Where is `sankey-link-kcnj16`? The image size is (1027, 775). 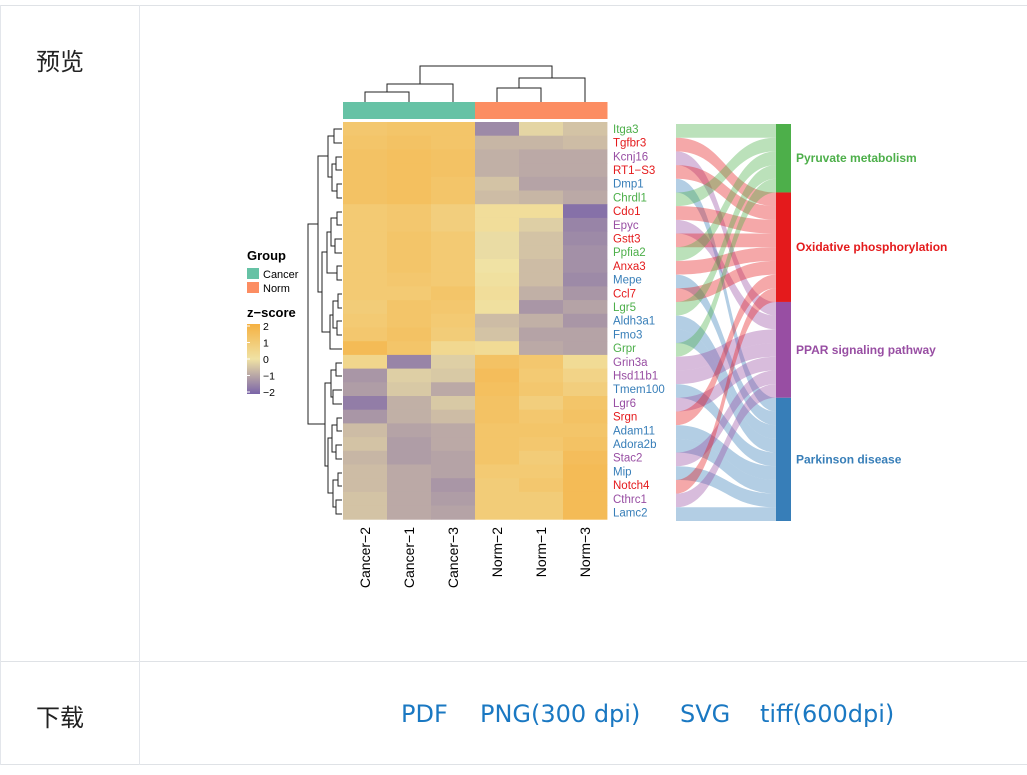
sankey-link-kcnj16 is located at coordinates (726, 233).